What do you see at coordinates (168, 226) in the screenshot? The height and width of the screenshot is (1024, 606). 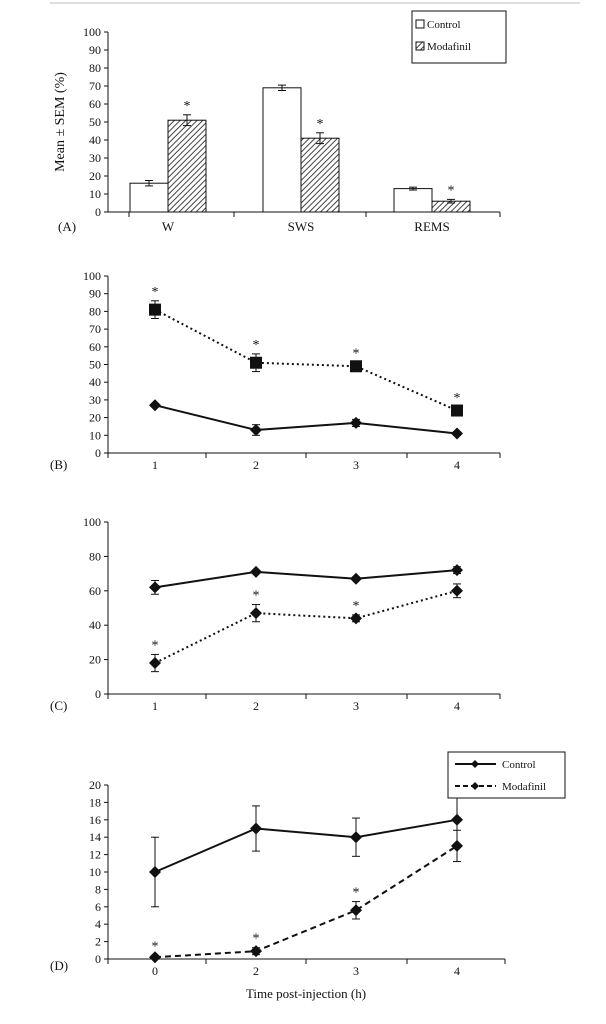 I see `x-tick-label: W` at bounding box center [168, 226].